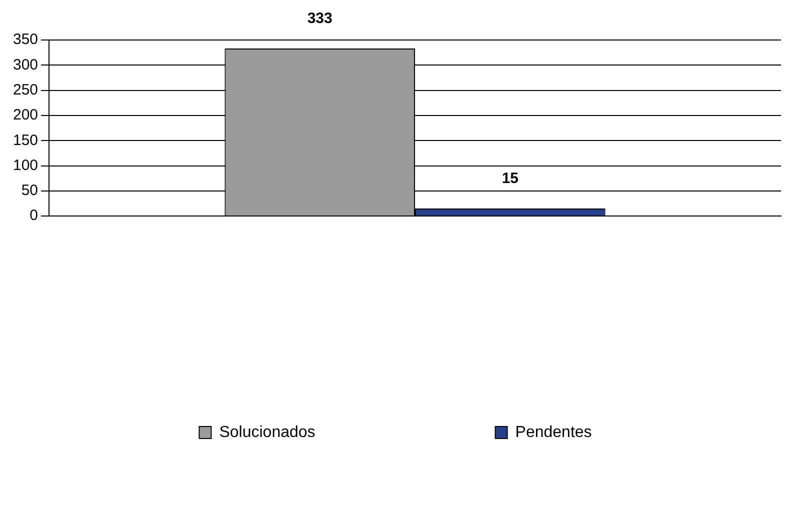 The height and width of the screenshot is (509, 809). What do you see at coordinates (267, 432) in the screenshot?
I see `legend-label: Solucionados` at bounding box center [267, 432].